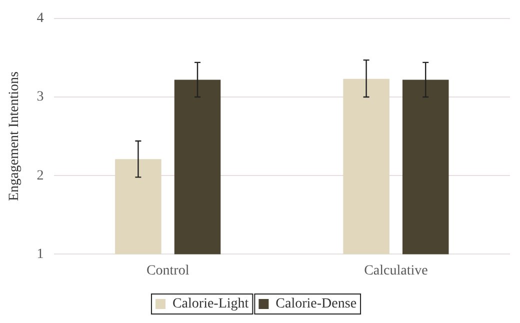 This screenshot has width=520, height=323. I want to click on legend-label: Calorie-Dense, so click(316, 304).